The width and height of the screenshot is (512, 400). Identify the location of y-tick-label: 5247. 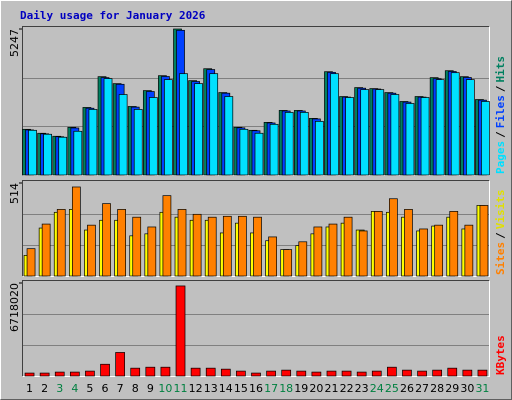
(14, 43).